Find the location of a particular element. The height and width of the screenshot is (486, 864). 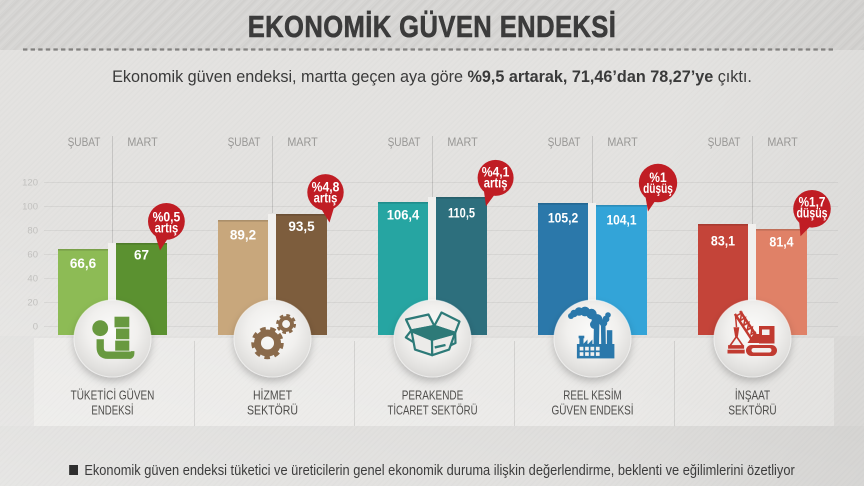

svg-text: ENDEKSİ is located at coordinates (112, 410).